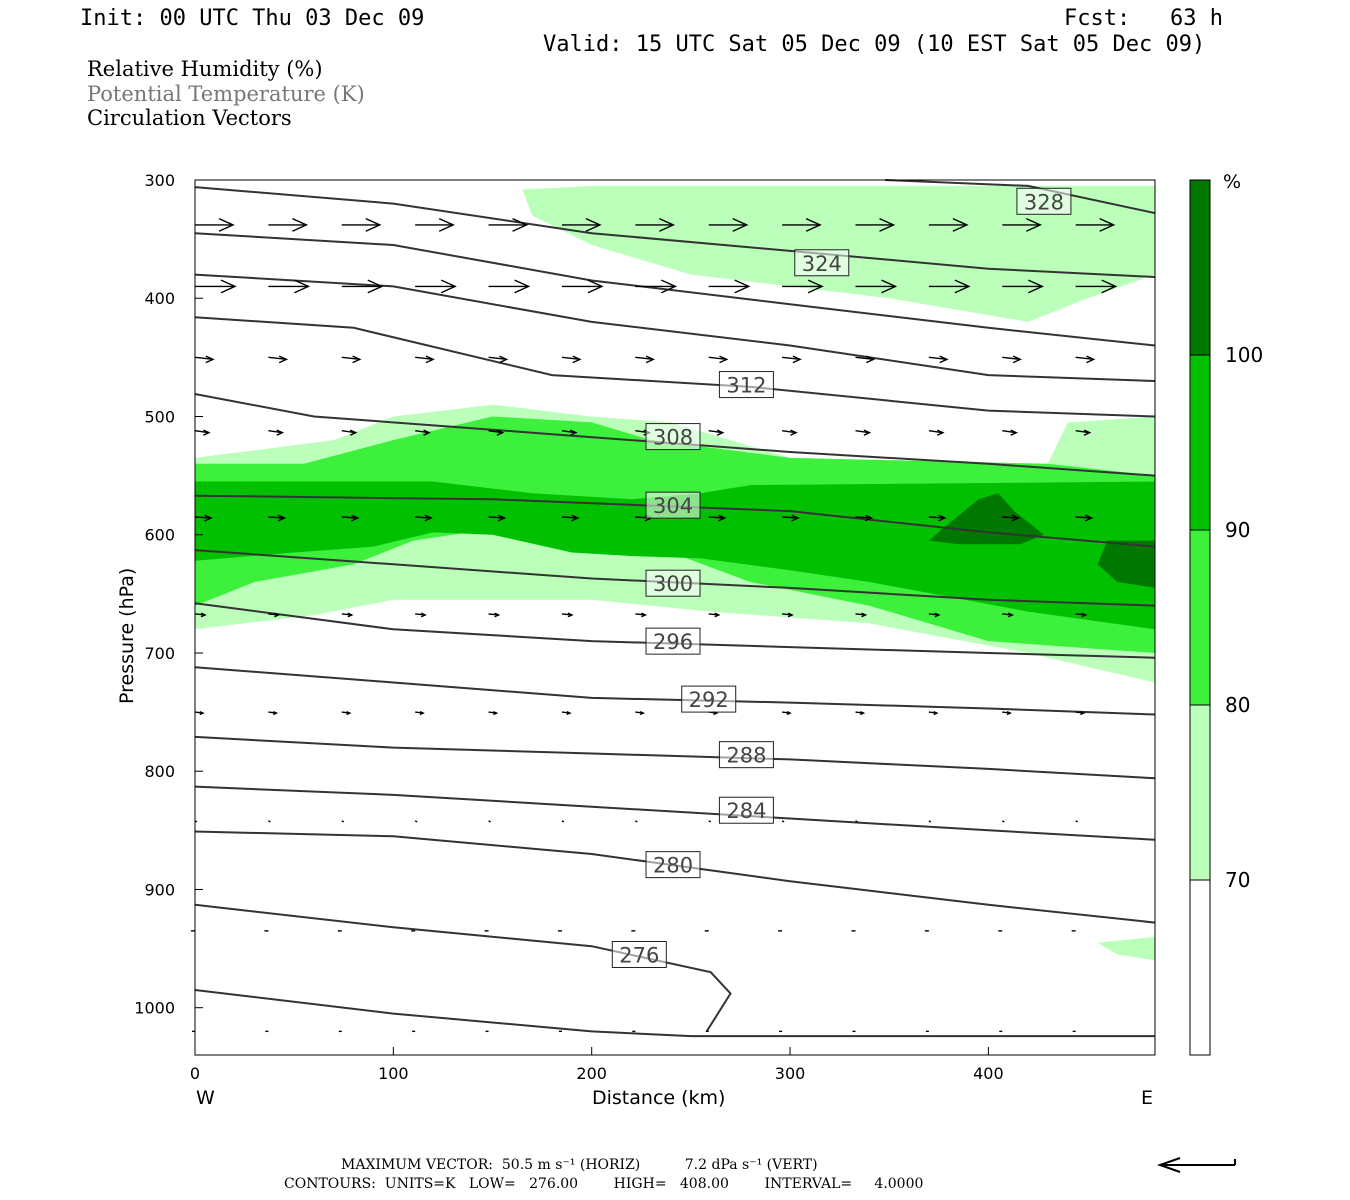  Describe the element at coordinates (1232, 182) in the screenshot. I see `colorbar-unit: %` at that location.